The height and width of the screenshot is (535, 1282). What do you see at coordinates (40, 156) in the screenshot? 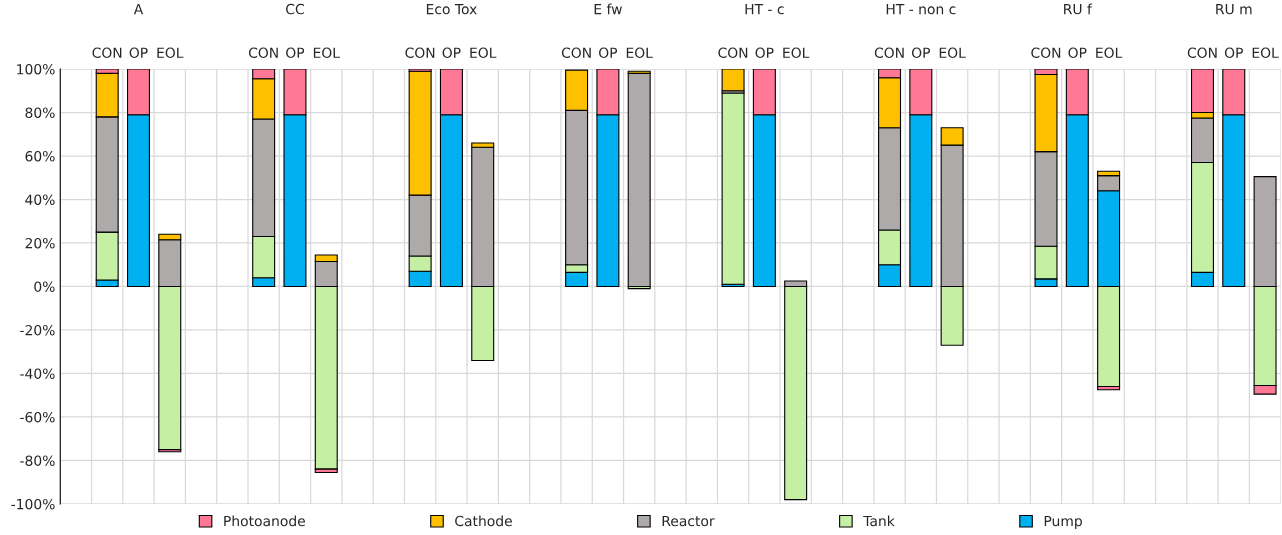
I see `y-tick-label: 60%` at bounding box center [40, 156].